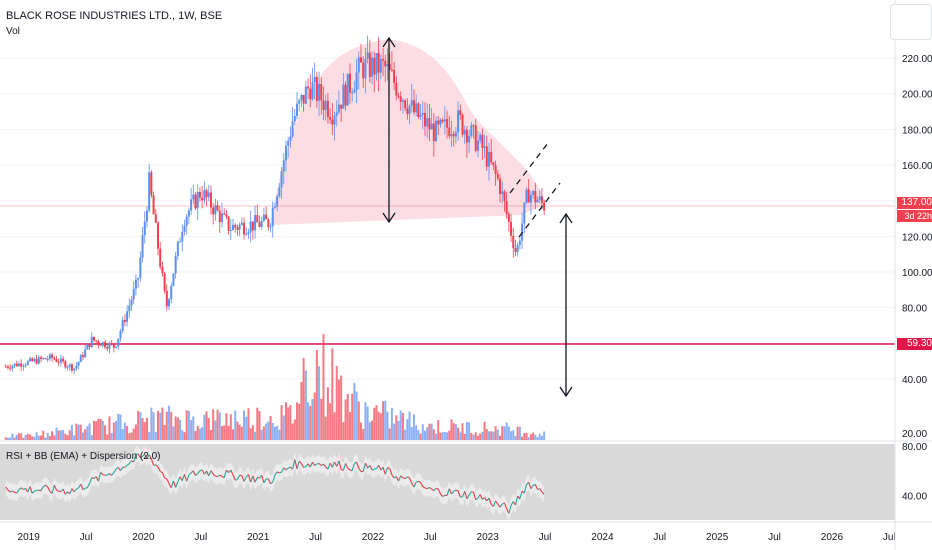 The height and width of the screenshot is (550, 932). Describe the element at coordinates (911, 22) in the screenshot. I see `chart-settings-button` at that location.